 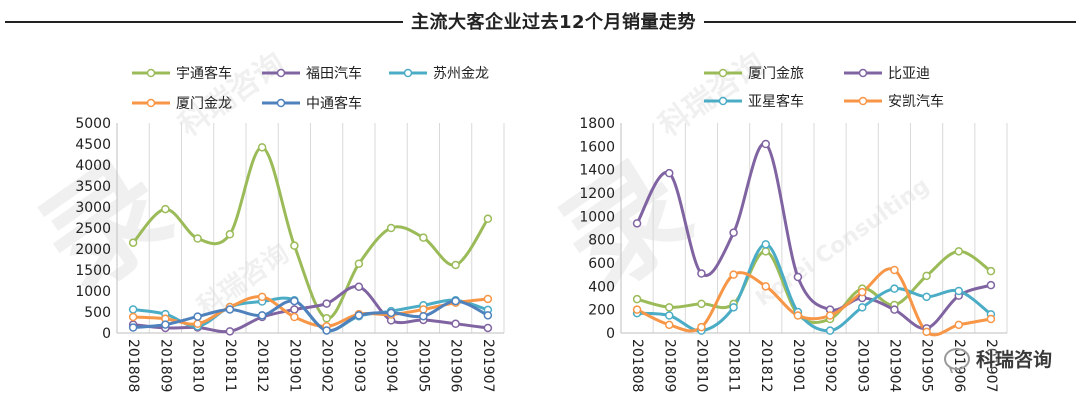 What do you see at coordinates (956, 358) in the screenshot?
I see `wechat-bubble-icon` at bounding box center [956, 358].